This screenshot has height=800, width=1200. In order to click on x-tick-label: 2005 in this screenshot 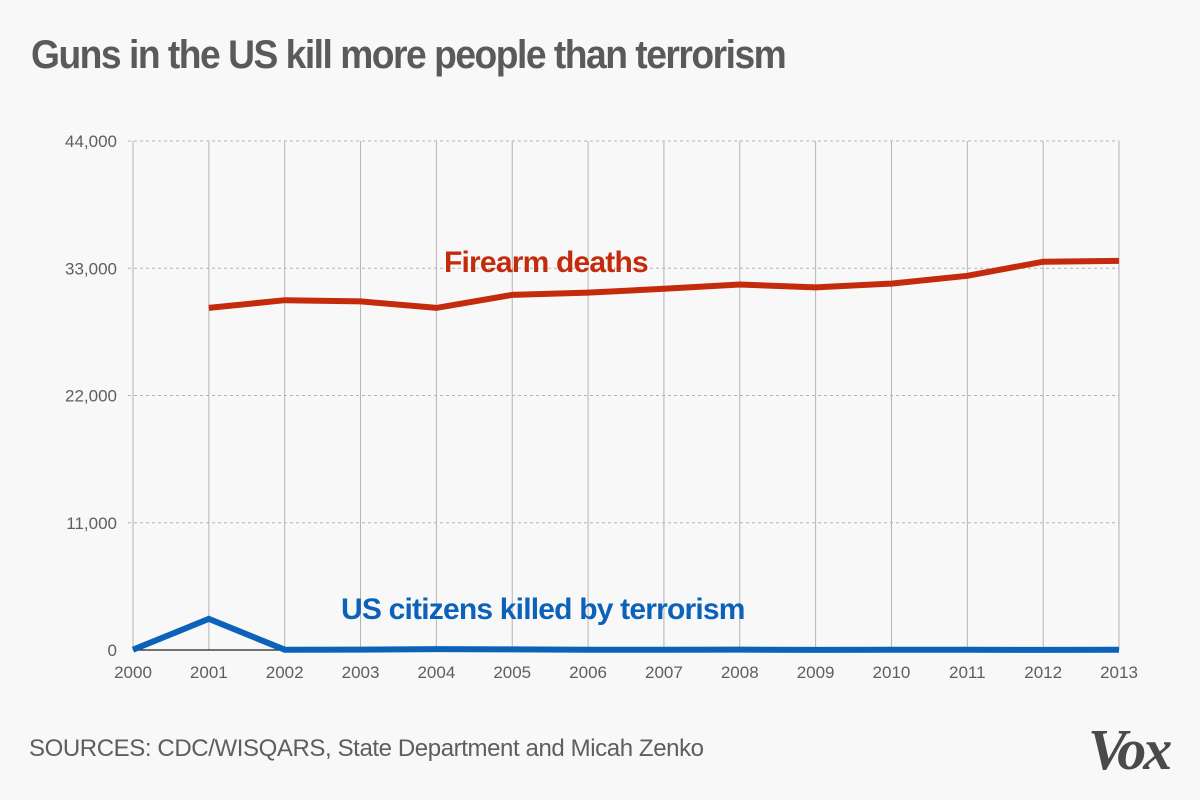, I will do `click(512, 672)`.